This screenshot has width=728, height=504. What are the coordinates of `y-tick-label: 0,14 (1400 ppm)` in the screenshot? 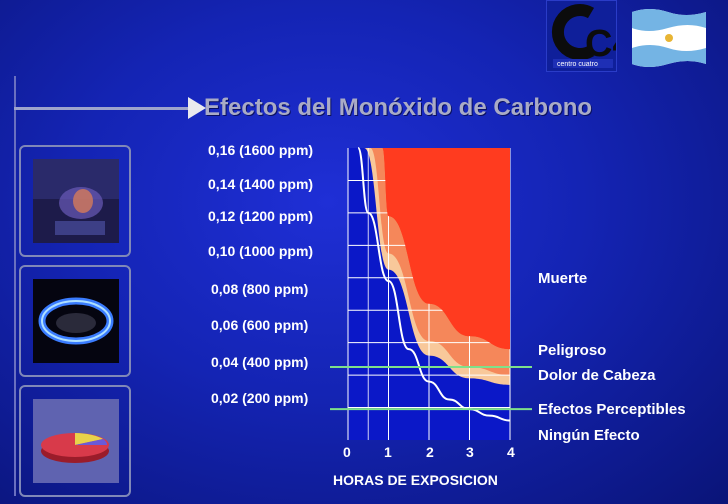 It's located at (261, 184).